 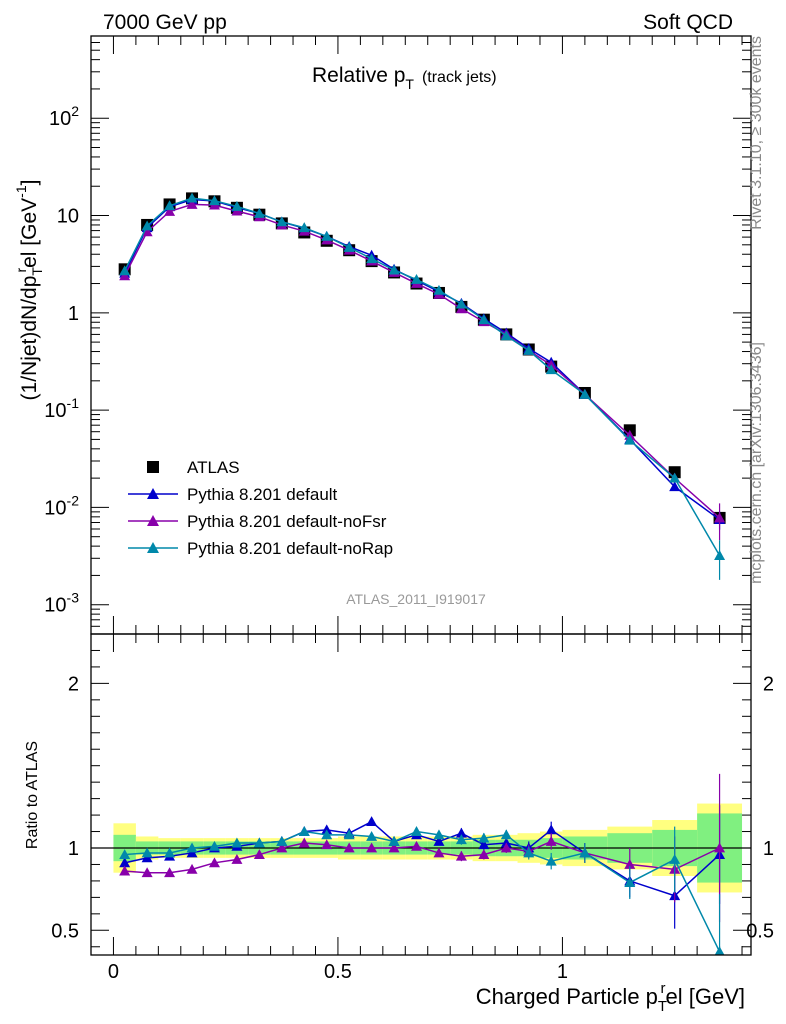 I want to click on main-title-text: Relative p, so click(x=358, y=75).